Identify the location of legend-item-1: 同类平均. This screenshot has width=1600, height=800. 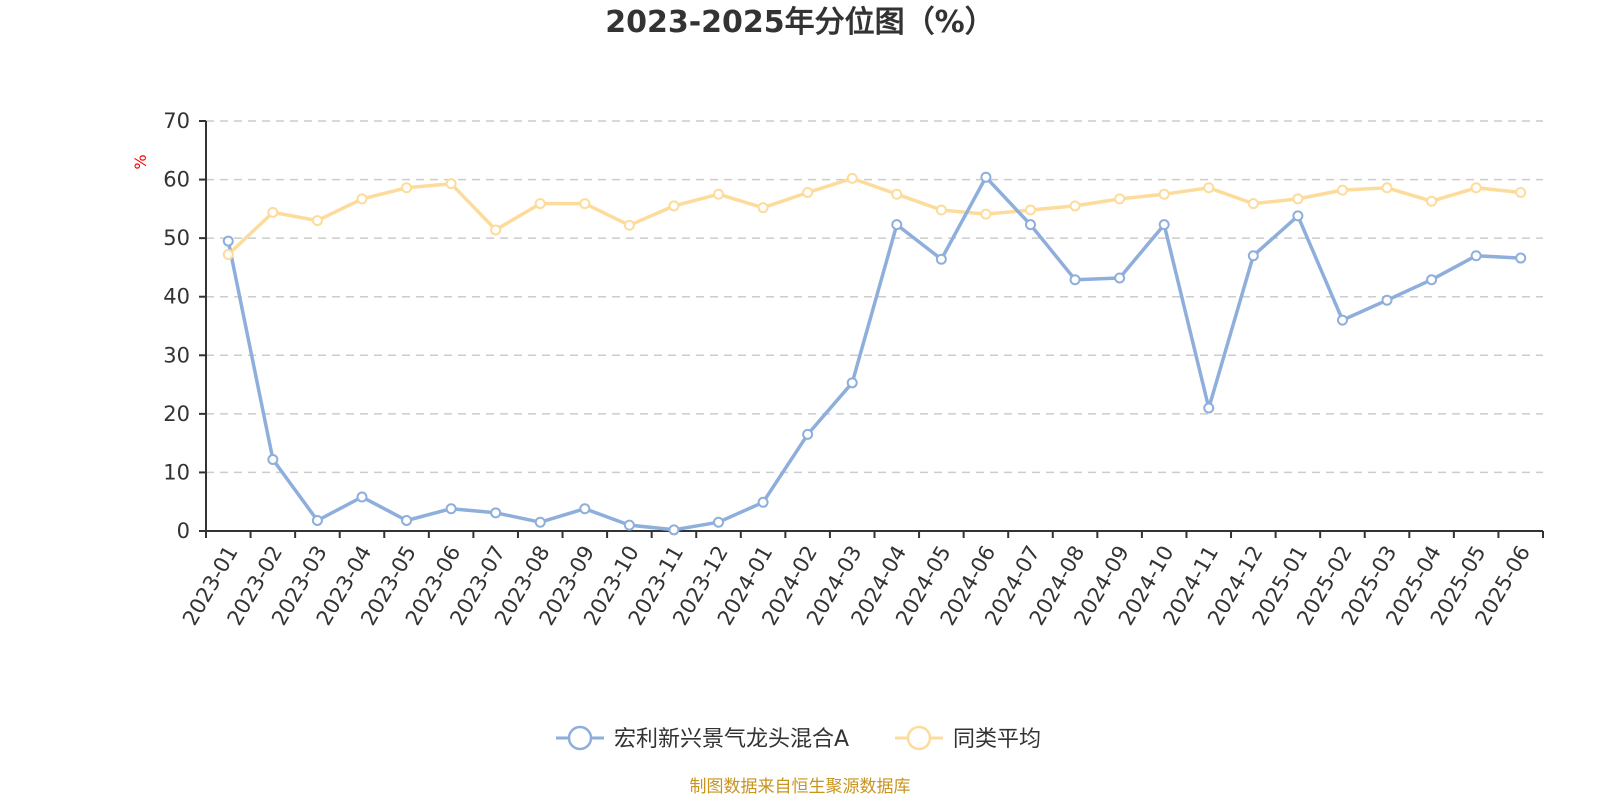
(968, 738).